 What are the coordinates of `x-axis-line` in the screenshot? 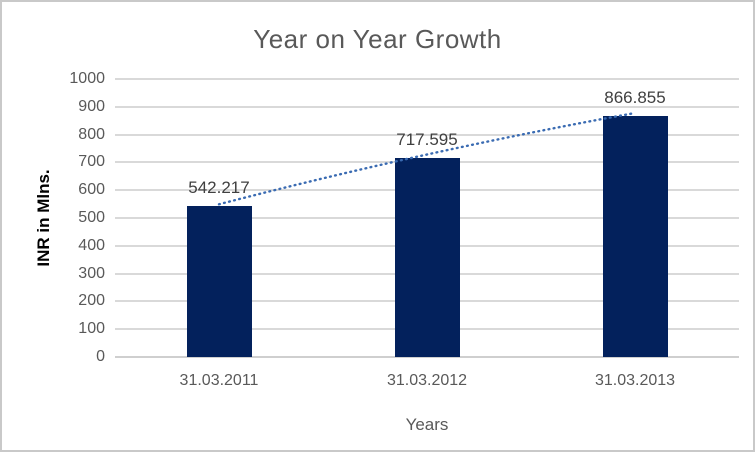 It's located at (427, 357).